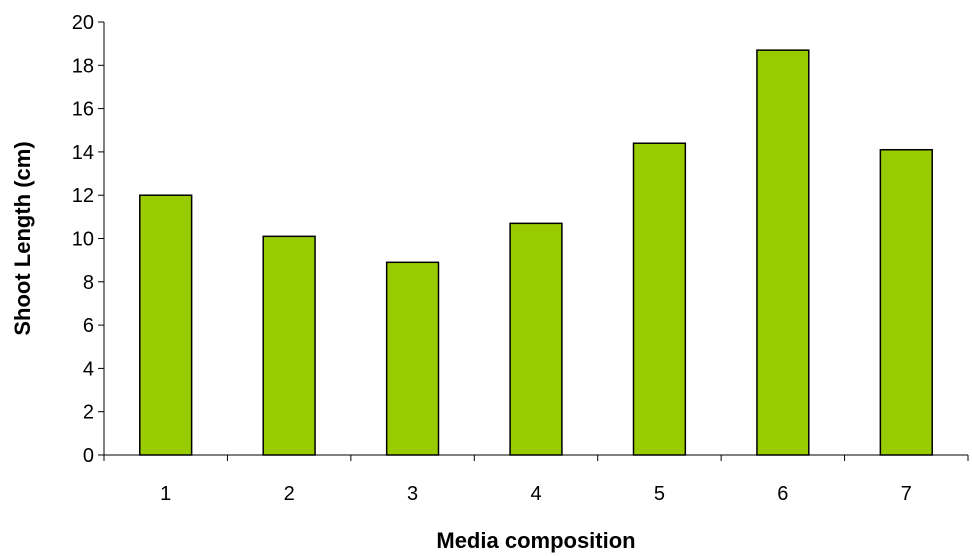  What do you see at coordinates (83, 153) in the screenshot?
I see `y-tick-label: 14` at bounding box center [83, 153].